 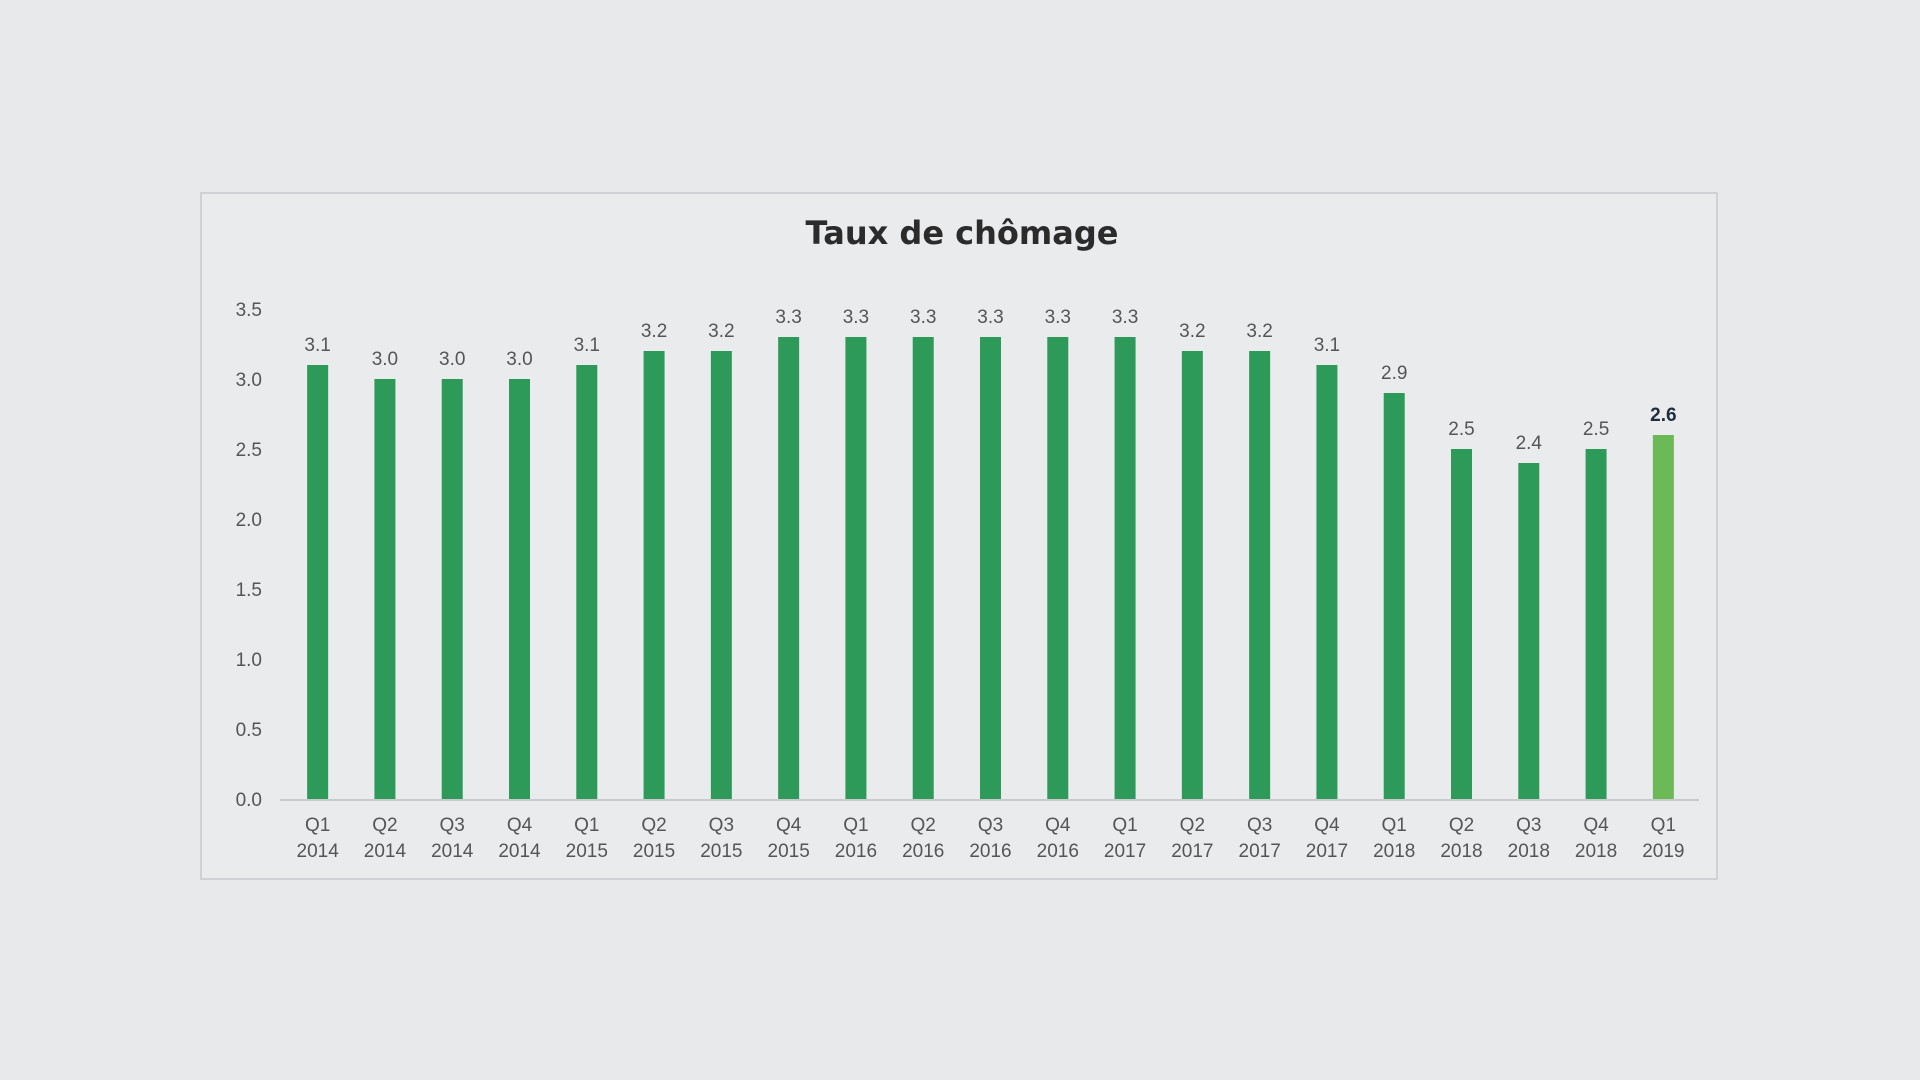 I want to click on y-tick-label: 2.0, so click(x=249, y=520).